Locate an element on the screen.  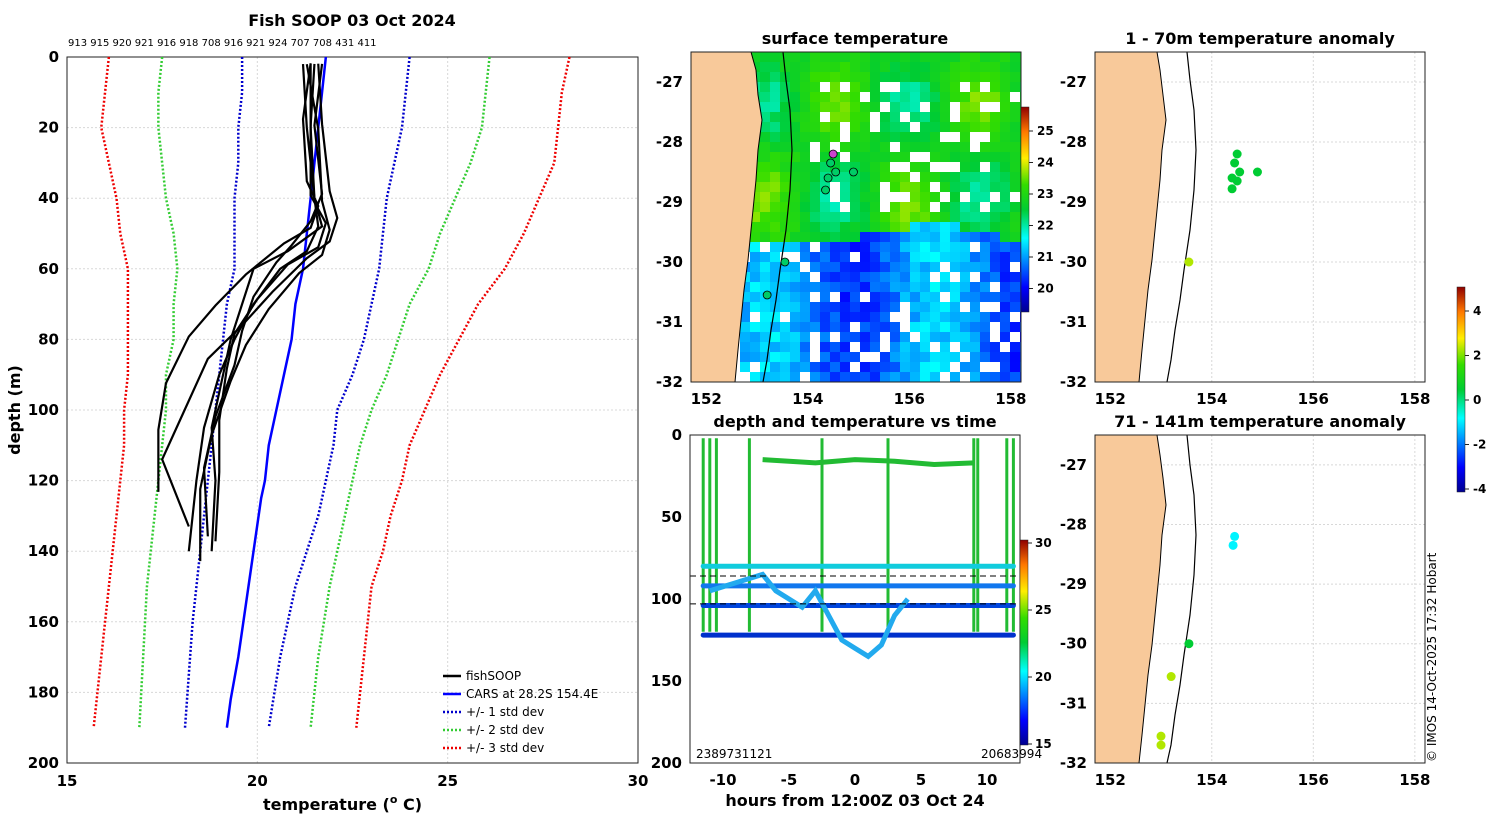
fishsoop-profile-line is located at coordinates (271, 302).